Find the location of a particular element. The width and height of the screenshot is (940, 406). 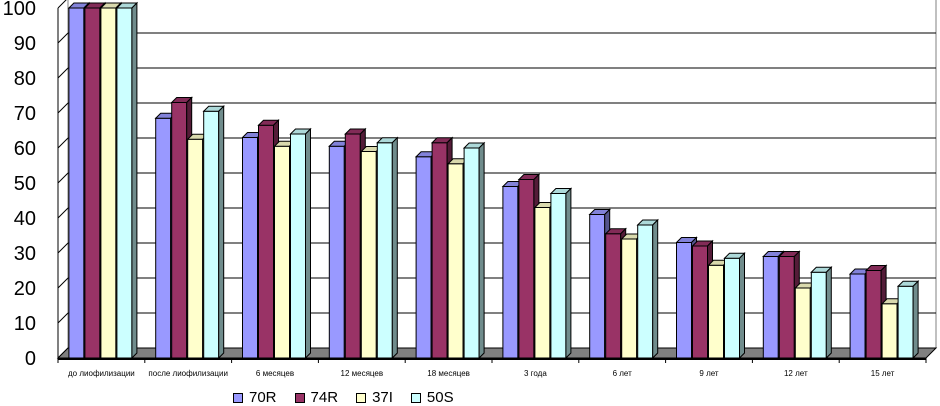

y-tick-label: 60 is located at coordinates (25, 149).